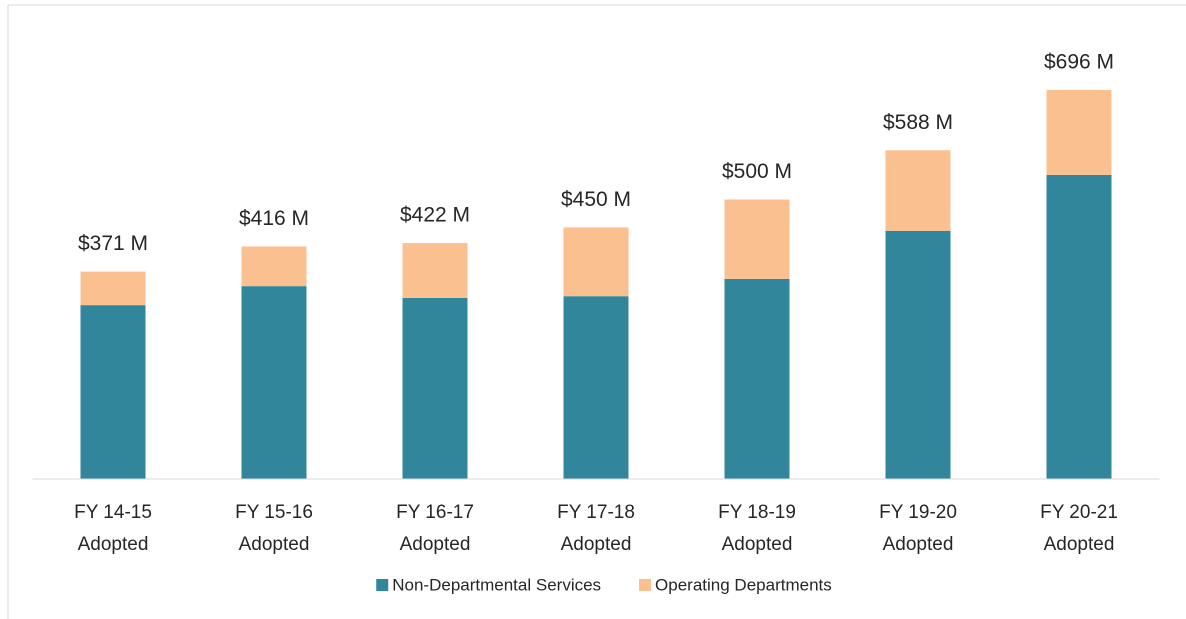 The height and width of the screenshot is (619, 1186). I want to click on total-label: $416 M, so click(274, 218).